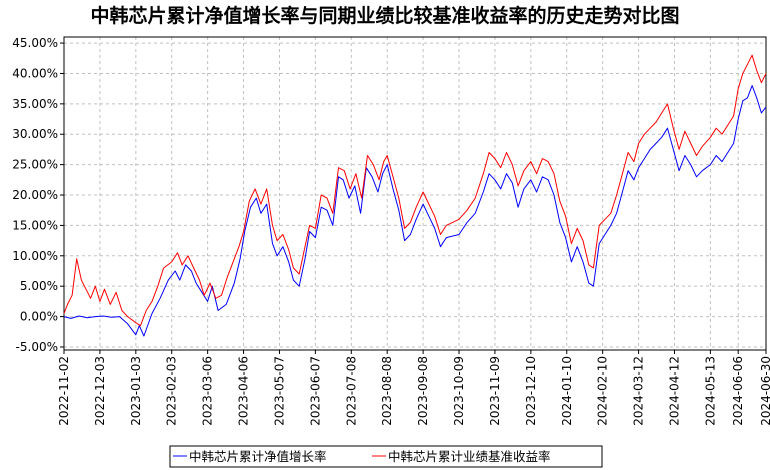 The width and height of the screenshot is (770, 470). I want to click on y-tick-label: -5.00%, so click(37, 347).